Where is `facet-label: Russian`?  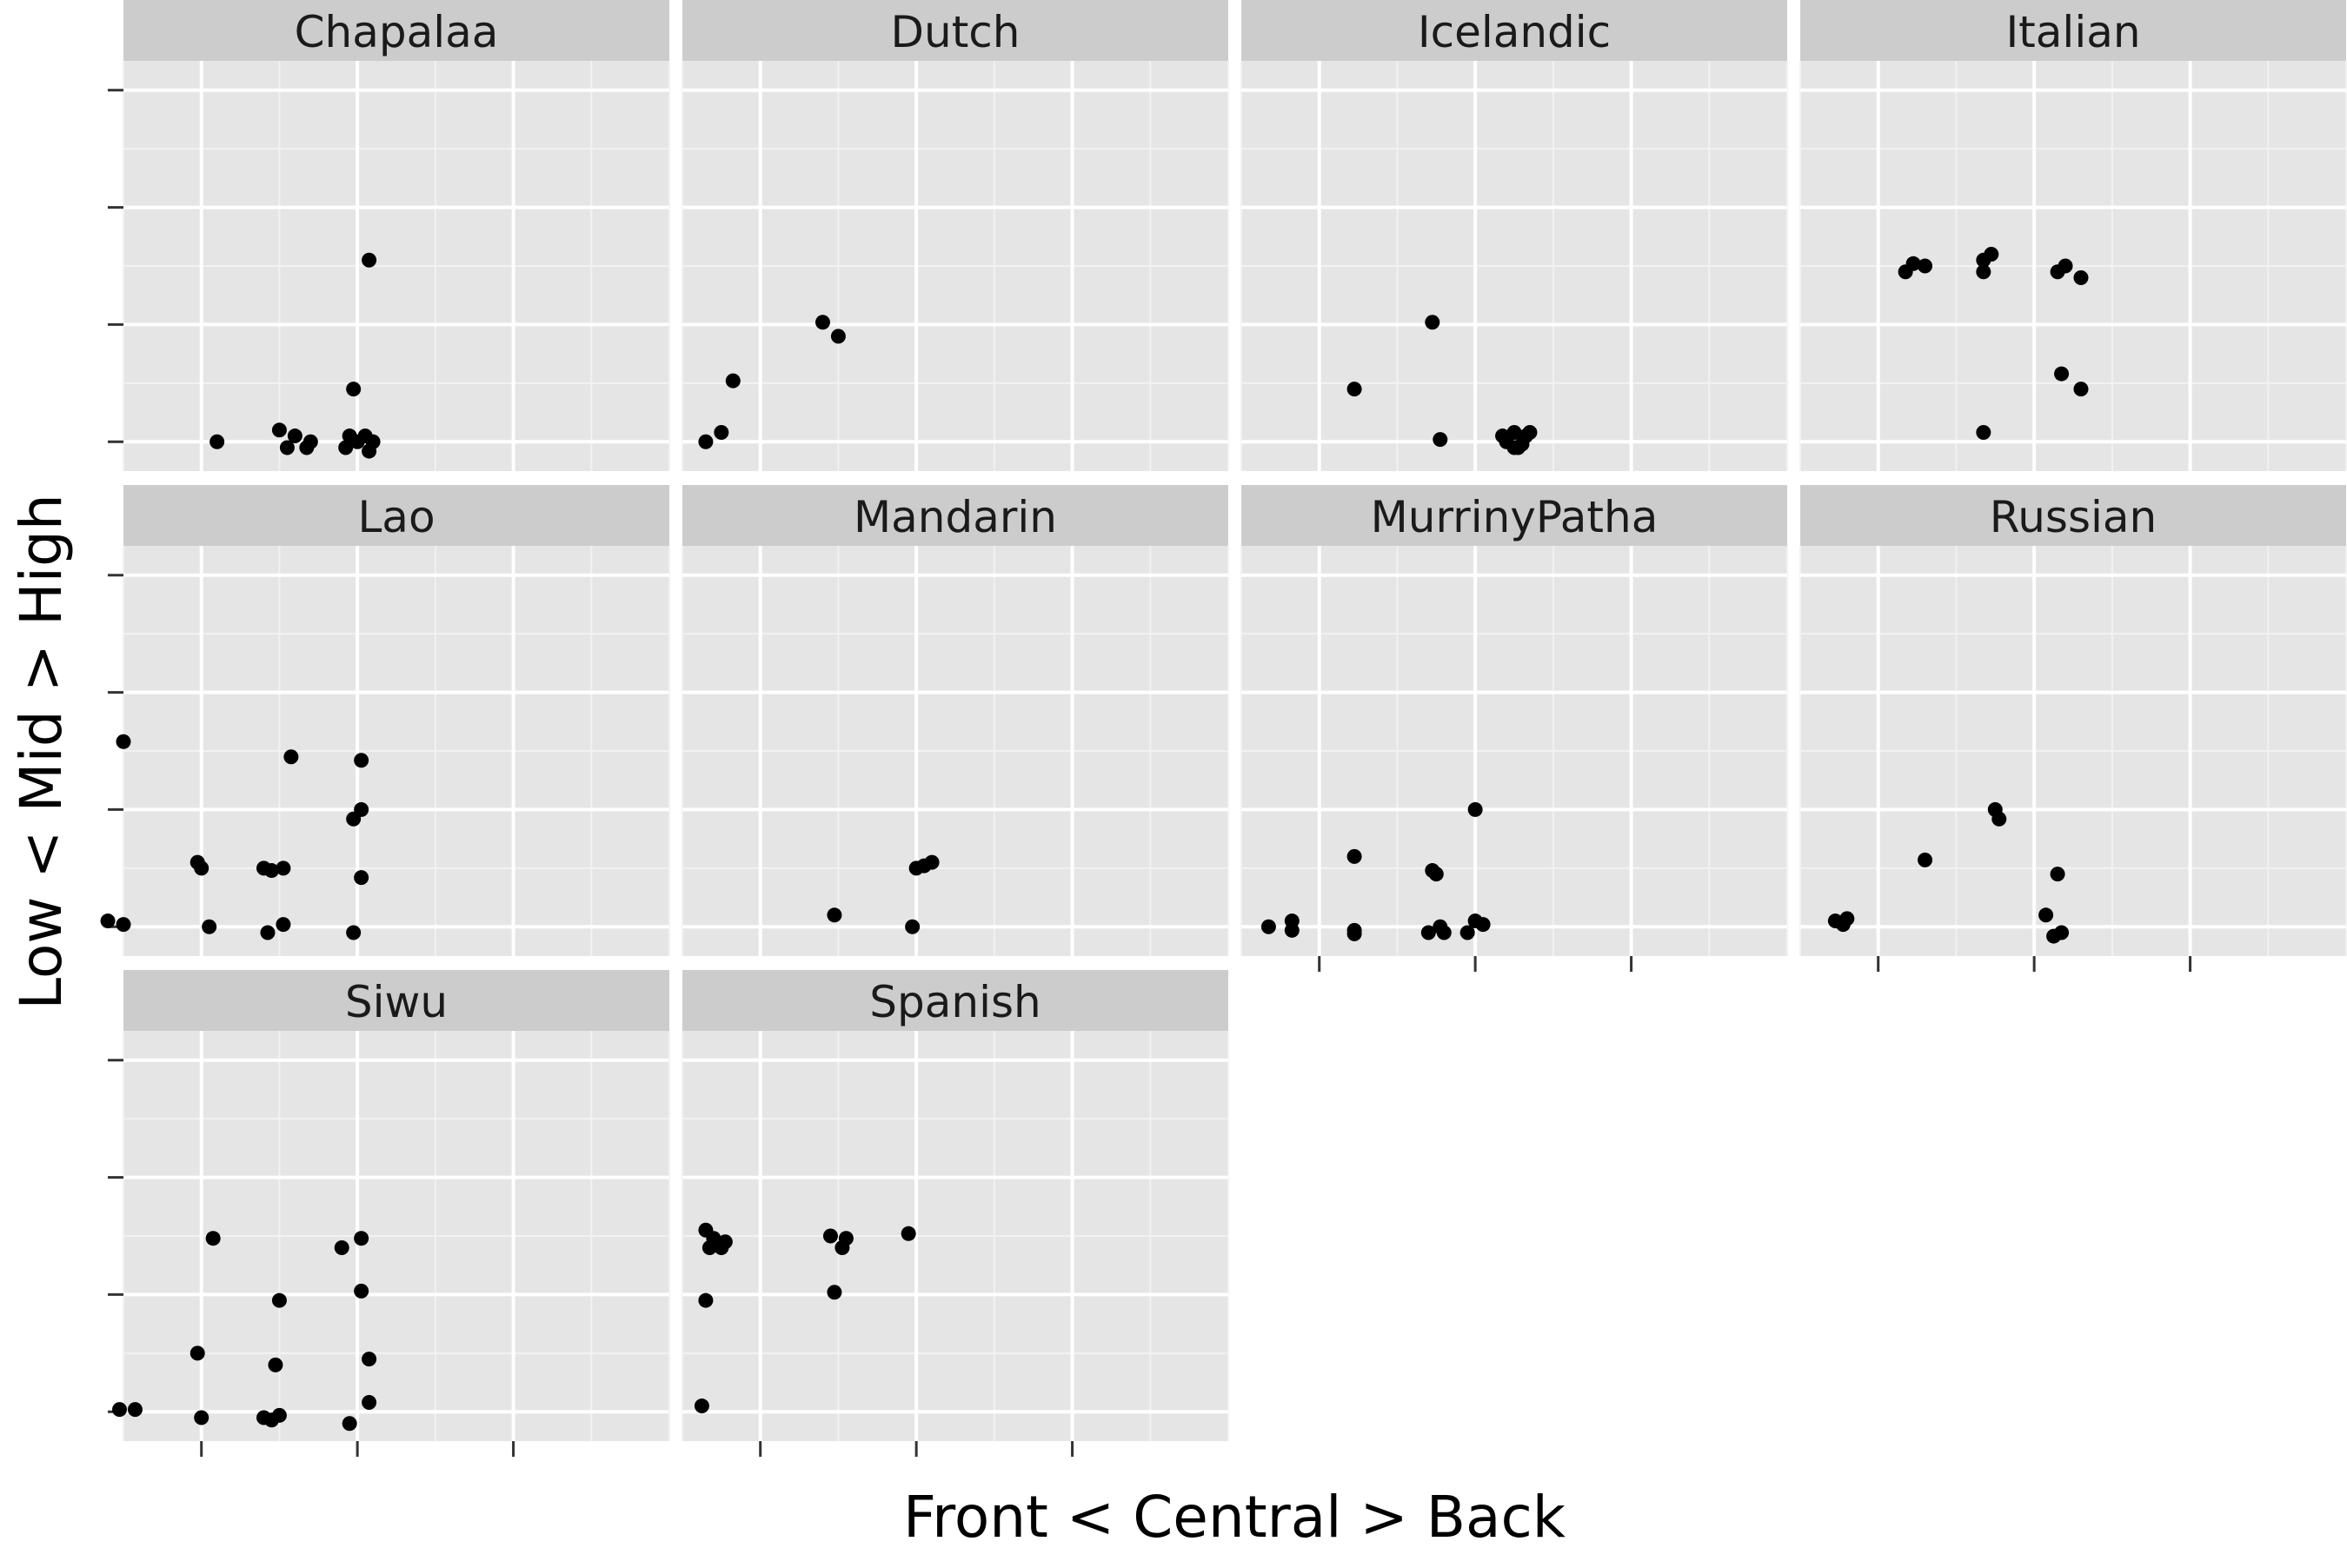
facet-label: Russian is located at coordinates (2074, 517).